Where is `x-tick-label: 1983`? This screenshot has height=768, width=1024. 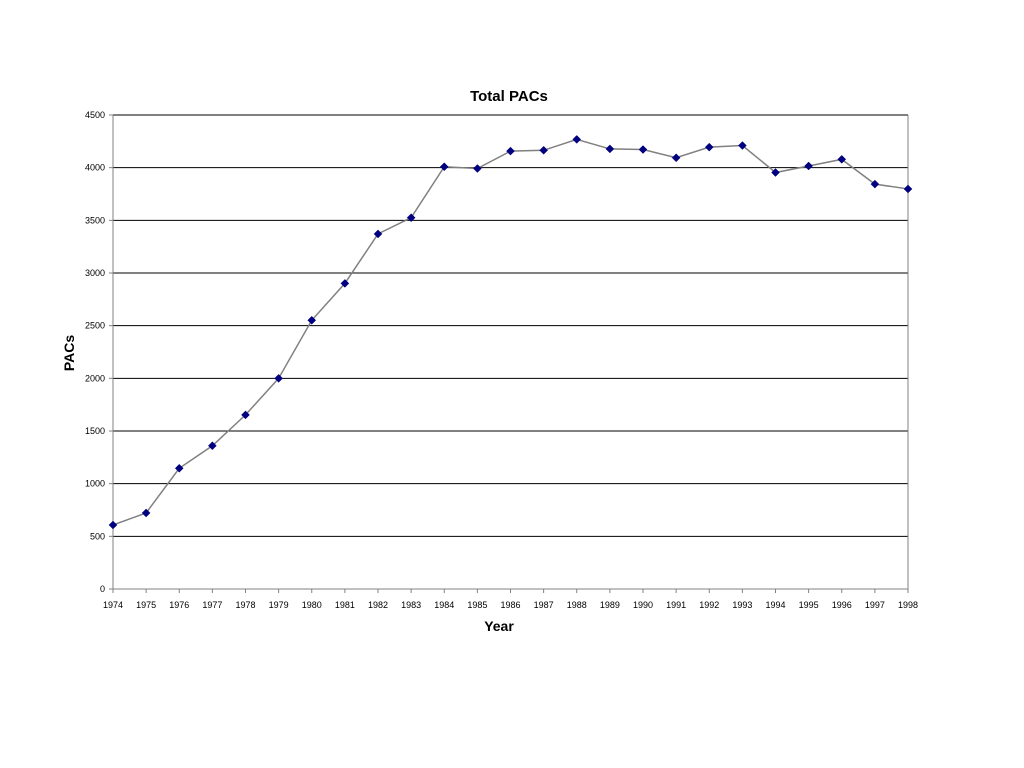 x-tick-label: 1983 is located at coordinates (411, 605).